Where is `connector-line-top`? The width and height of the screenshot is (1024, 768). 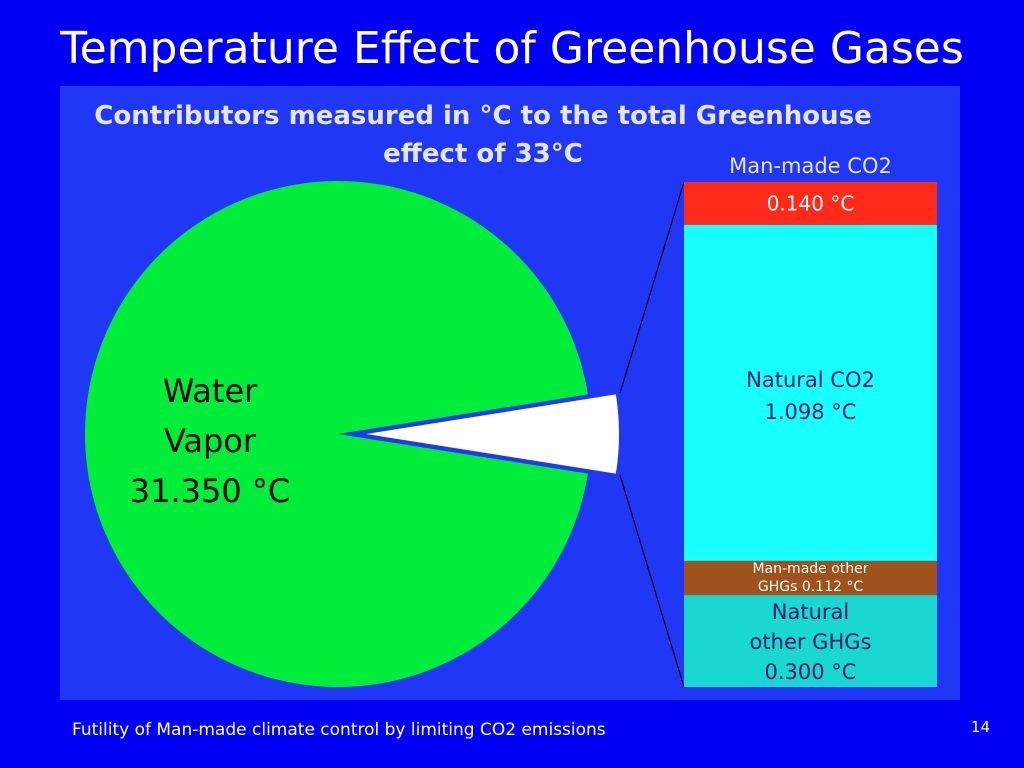 connector-line-top is located at coordinates (652, 287).